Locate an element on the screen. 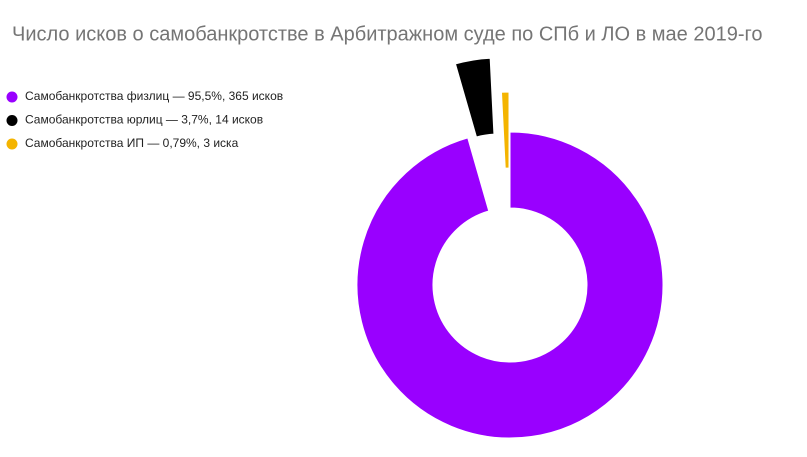 The height and width of the screenshot is (457, 807). legend-label: Самобанкротства юрлиц — 3,7%, 14 исков is located at coordinates (144, 120).